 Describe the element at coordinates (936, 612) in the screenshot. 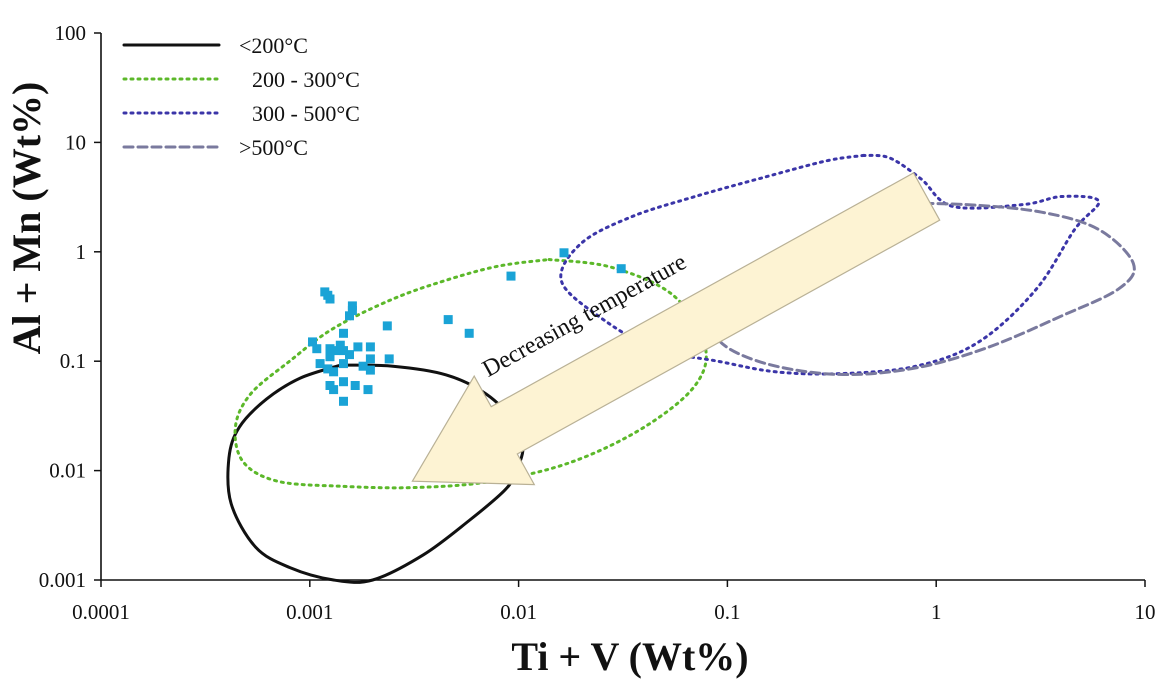

I see `x-tick-label: 1` at that location.